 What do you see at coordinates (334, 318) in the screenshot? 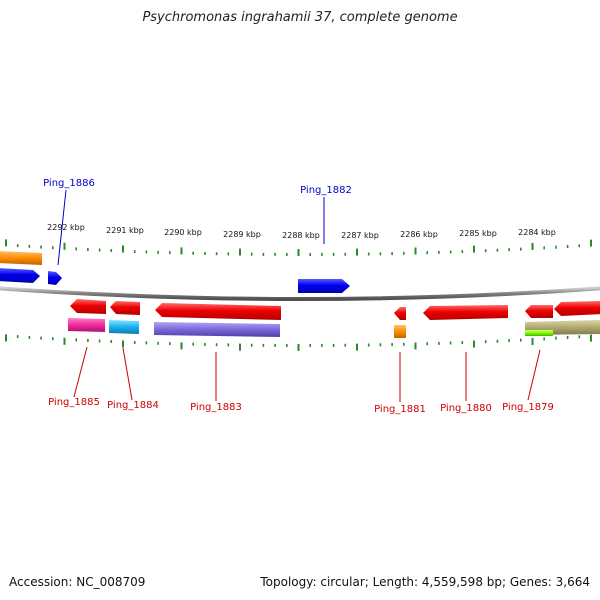
I see `reverse-strand-genes` at bounding box center [334, 318].